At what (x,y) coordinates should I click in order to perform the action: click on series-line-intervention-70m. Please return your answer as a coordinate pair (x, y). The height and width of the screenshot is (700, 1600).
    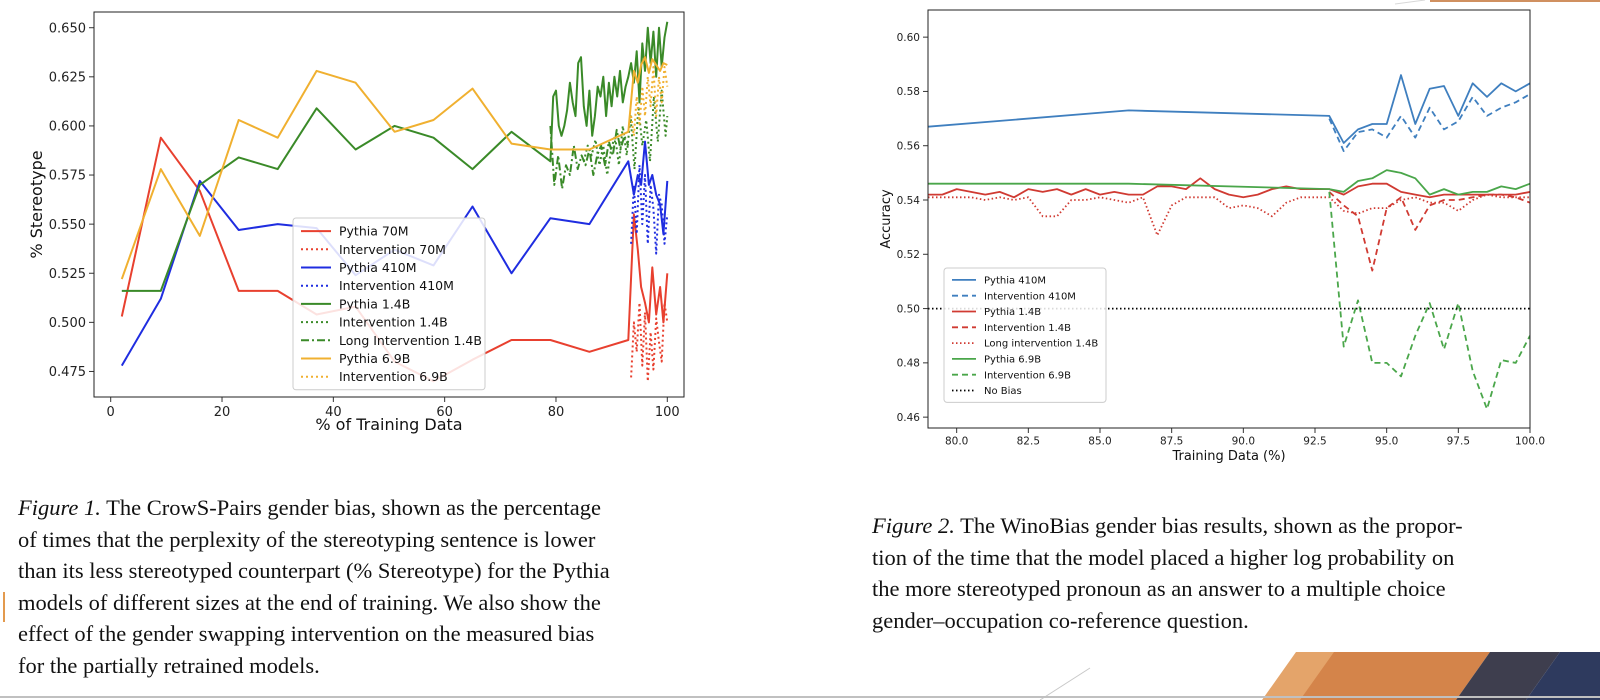
    Looking at the image, I should click on (649, 342).